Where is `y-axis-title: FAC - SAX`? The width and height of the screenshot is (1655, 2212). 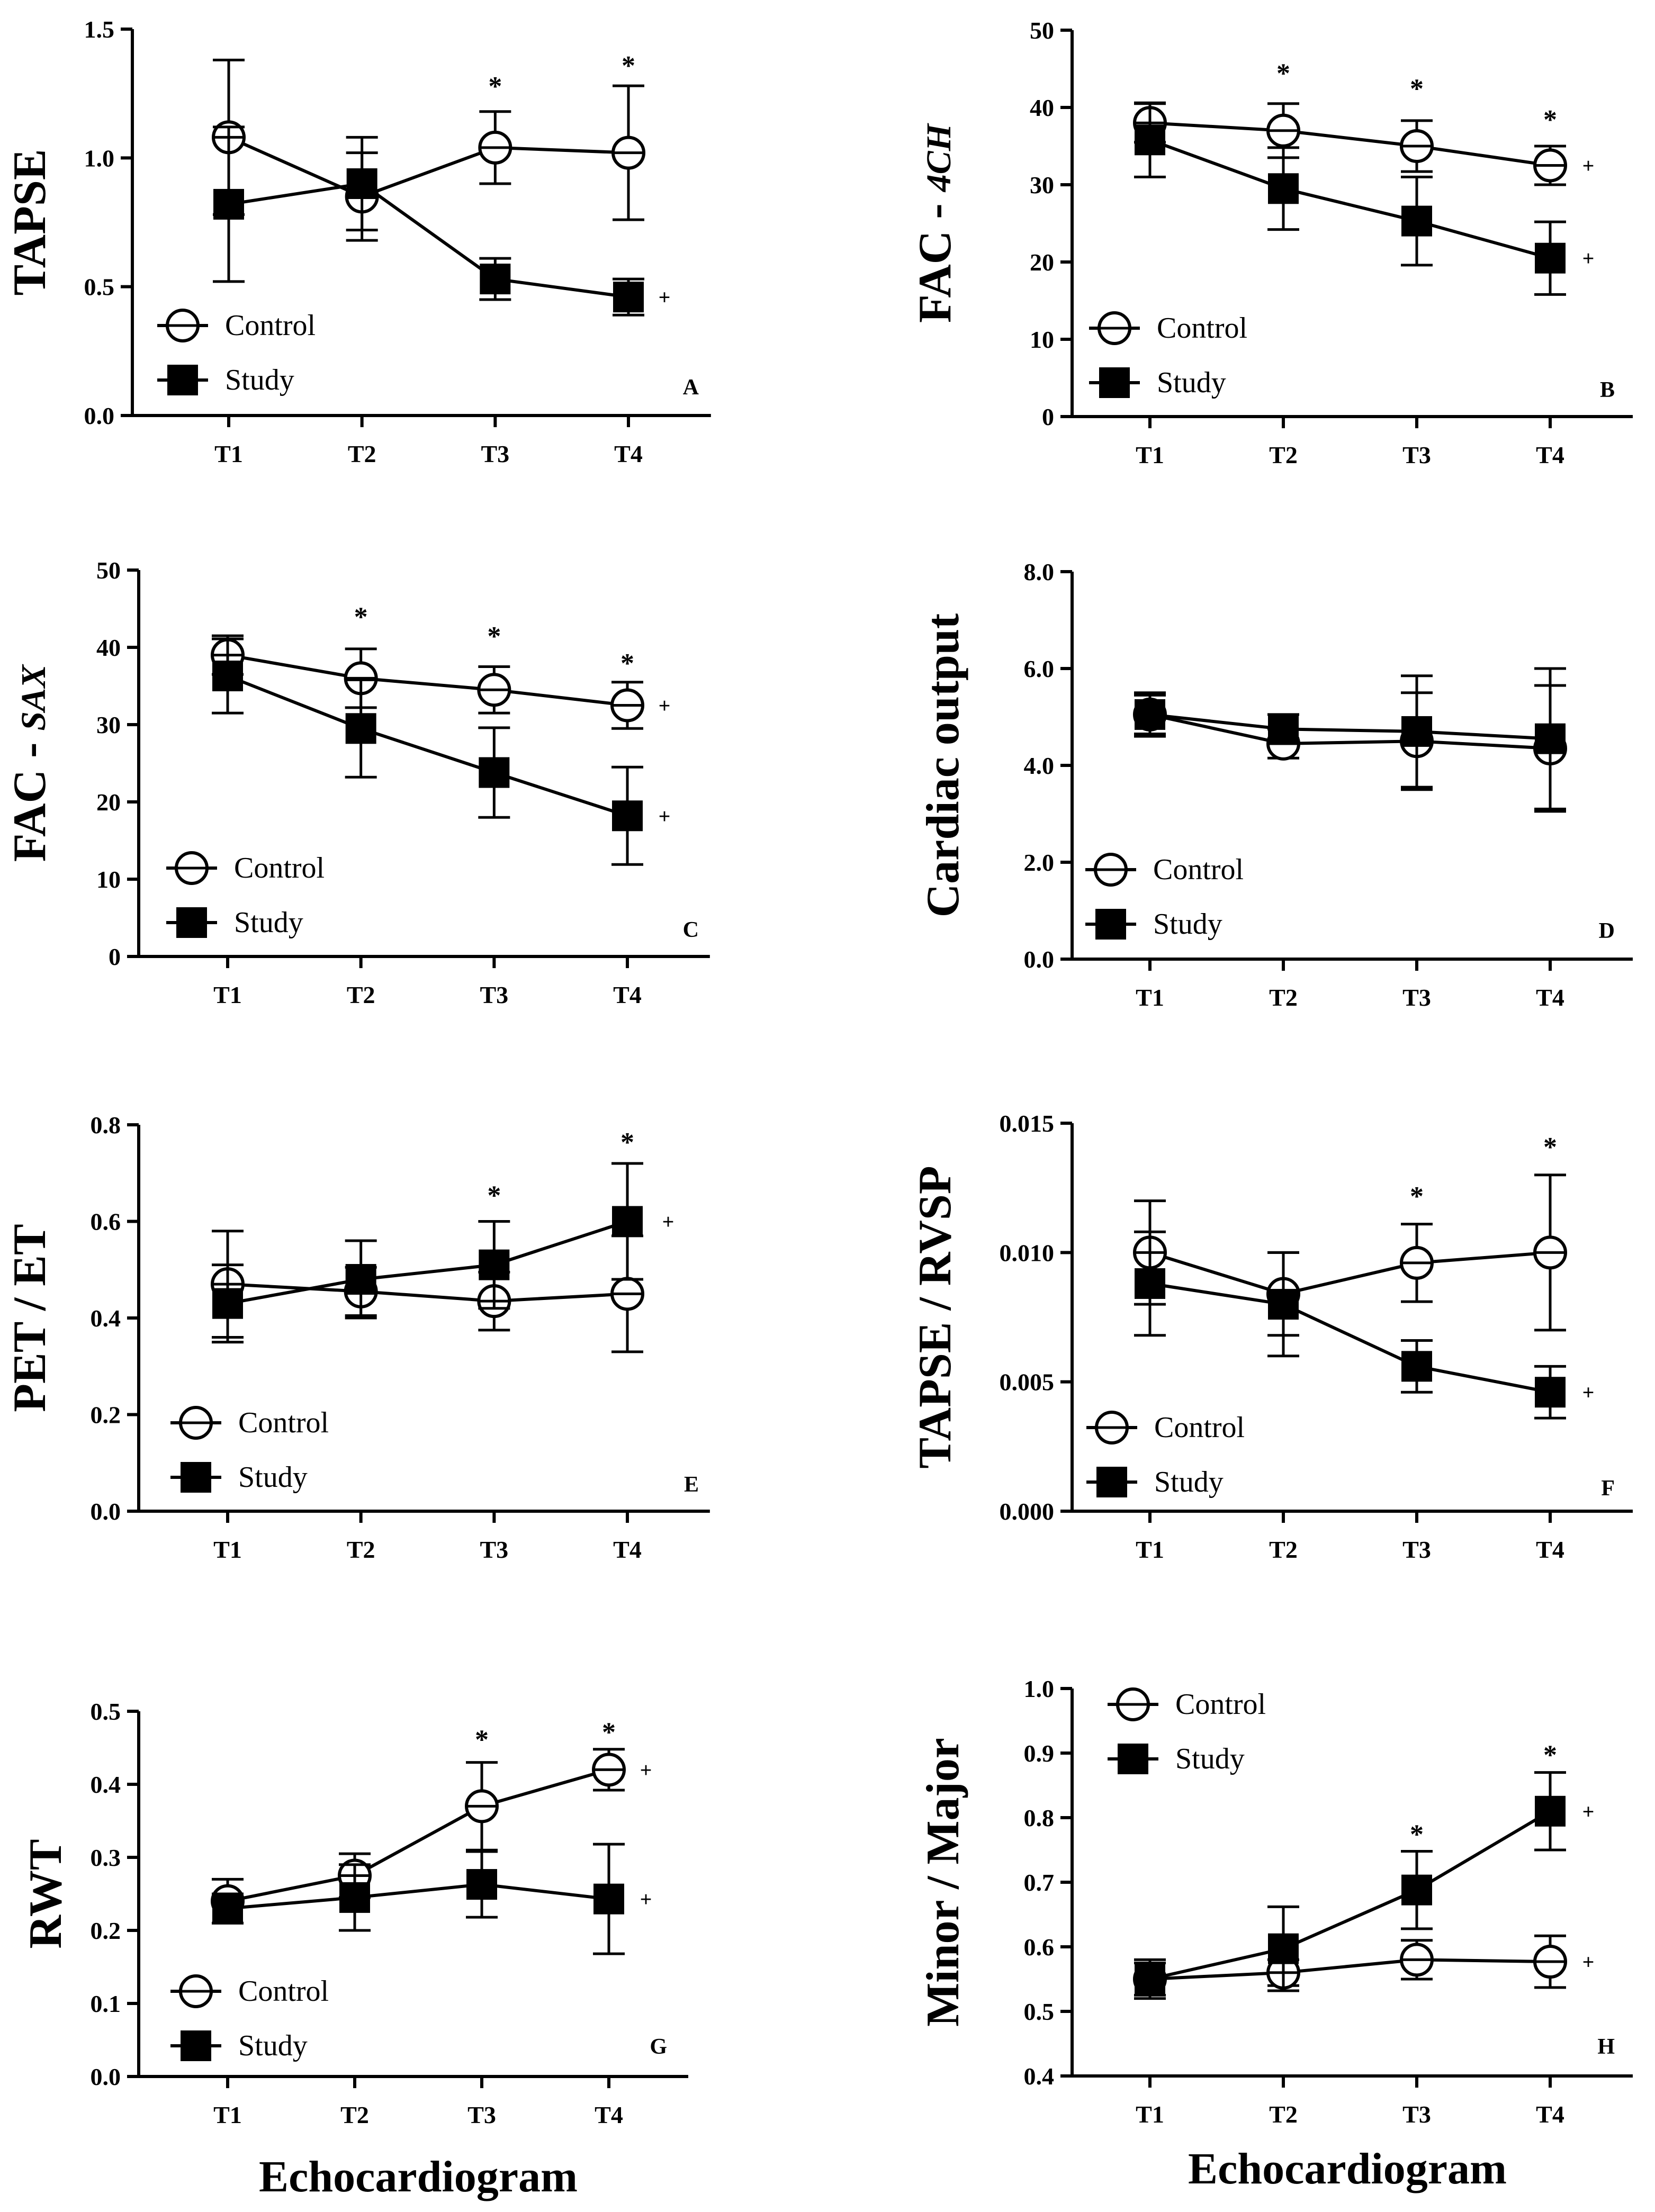 y-axis-title: FAC - SAX is located at coordinates (30, 763).